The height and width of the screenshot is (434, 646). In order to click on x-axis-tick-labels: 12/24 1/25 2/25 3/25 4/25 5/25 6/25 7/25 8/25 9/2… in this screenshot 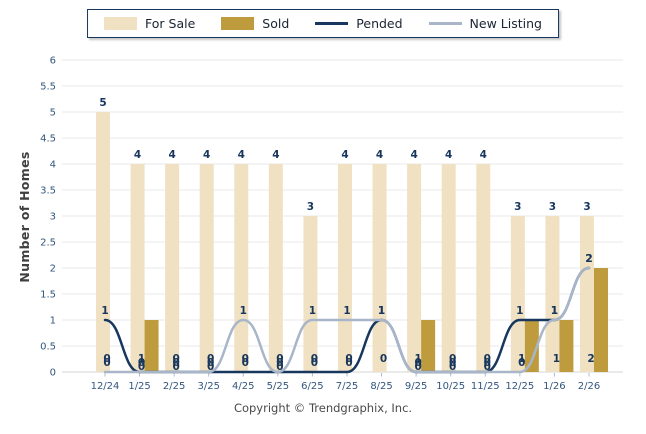, I will do `click(345, 382)`.